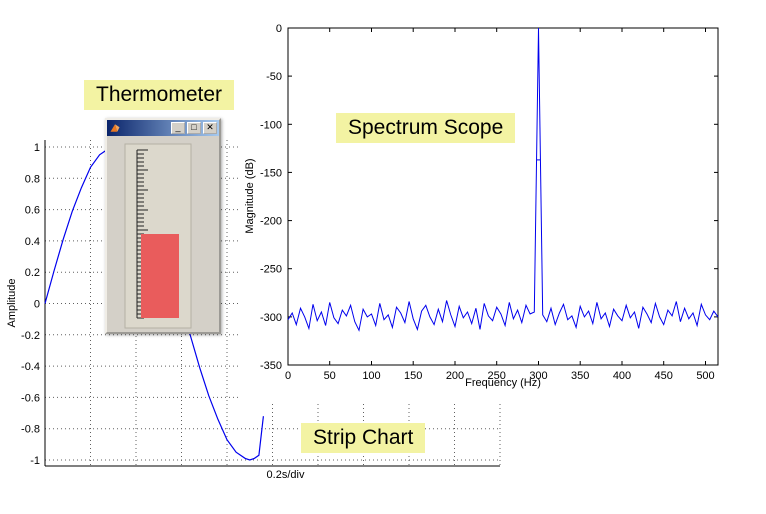  Describe the element at coordinates (288, 376) in the screenshot. I see `spectrum-x-tick-label: 0` at that location.